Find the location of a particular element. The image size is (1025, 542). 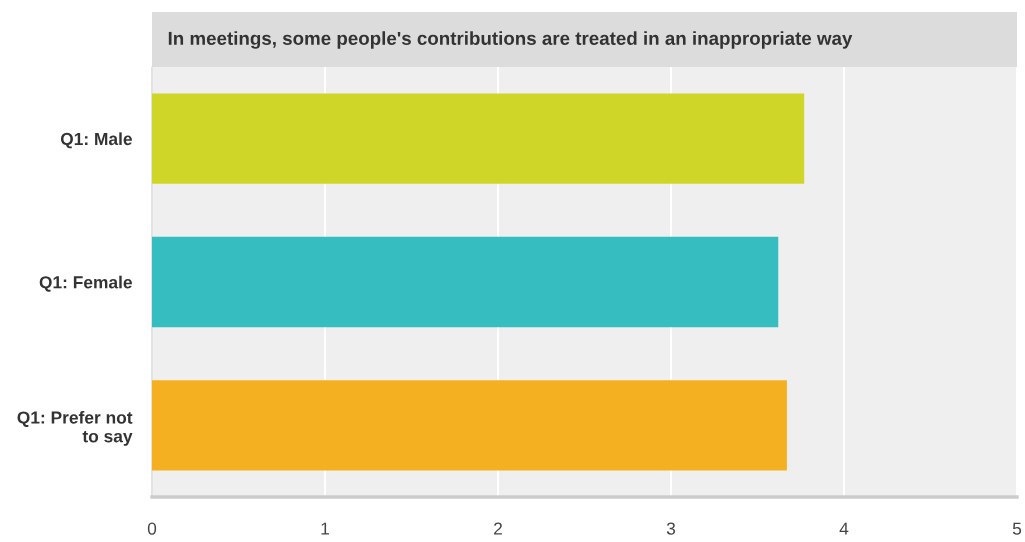

y-tick-label: Q1: Prefer not to say is located at coordinates (75, 428).